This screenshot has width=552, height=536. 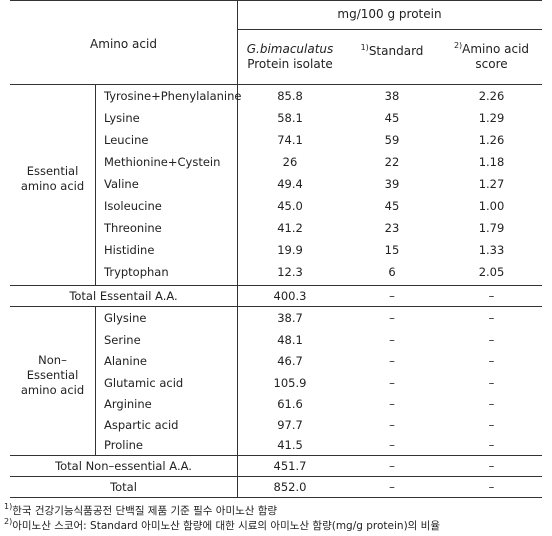 I want to click on amino-acid-name: Glysine, so click(x=125, y=318).